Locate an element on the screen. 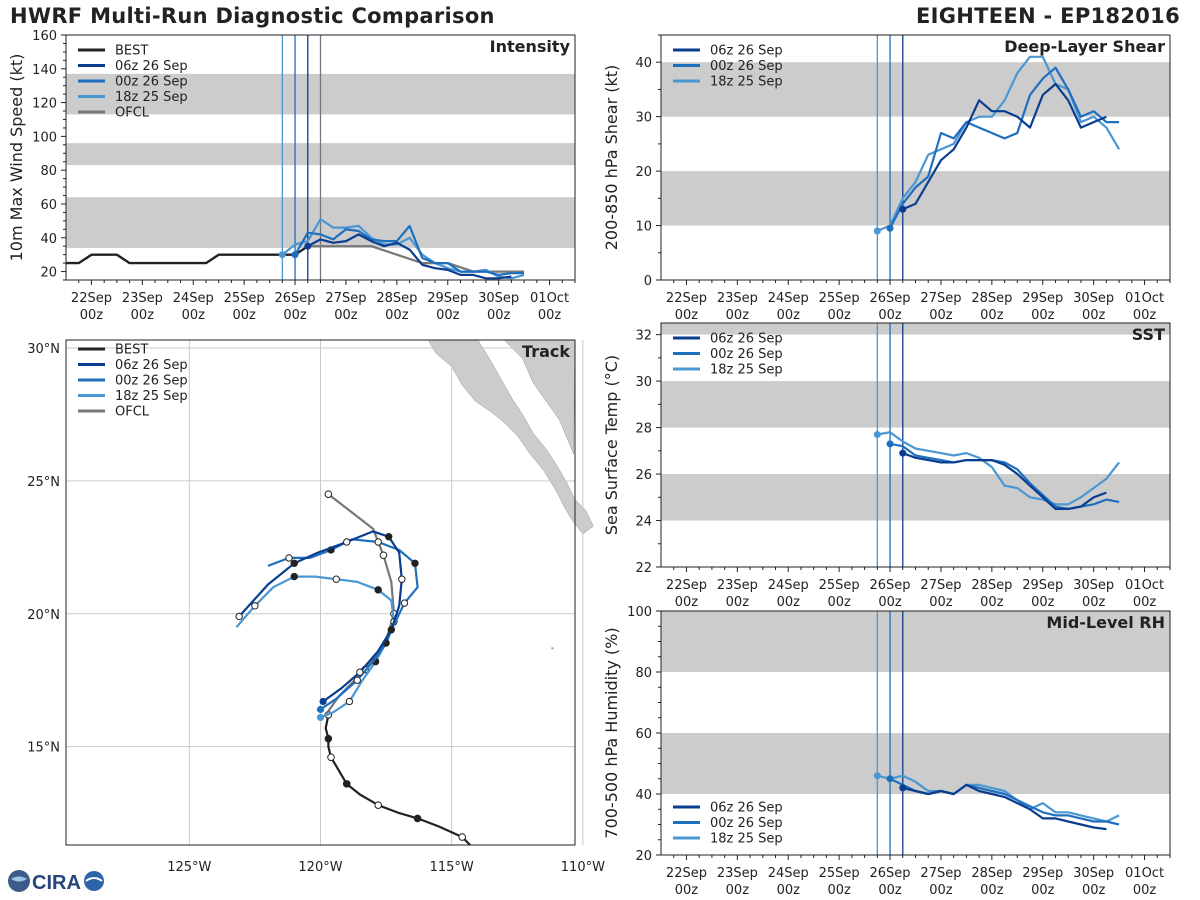  shear-init-point-06z-26-sep is located at coordinates (903, 209).